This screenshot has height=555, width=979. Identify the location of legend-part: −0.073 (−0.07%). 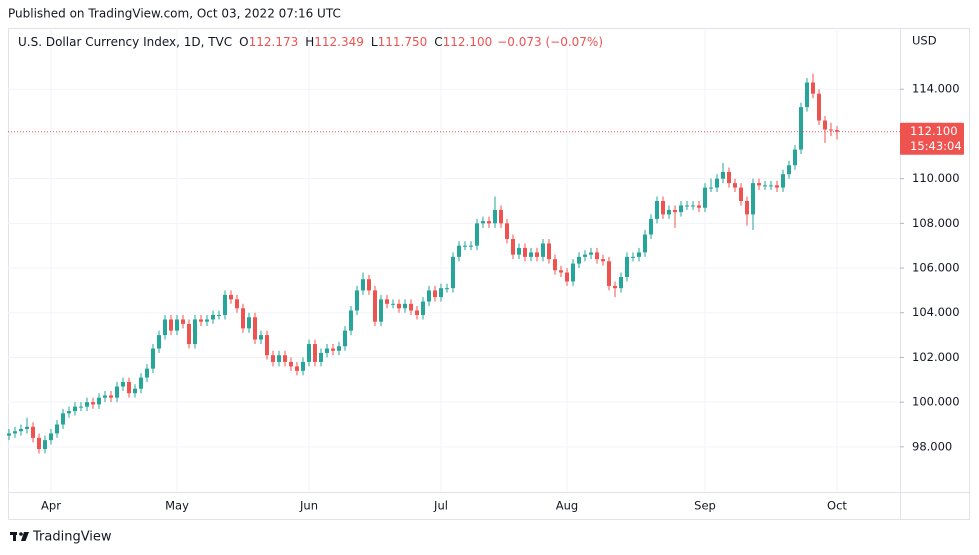
(550, 42).